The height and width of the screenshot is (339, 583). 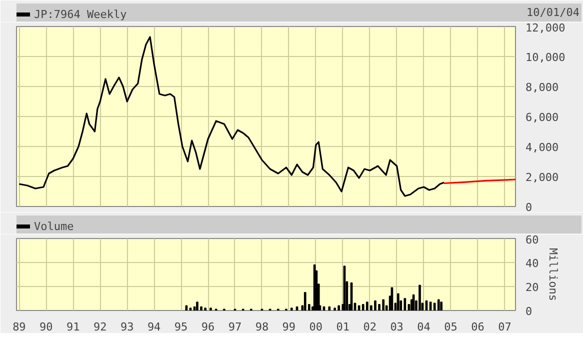 I want to click on y-axis-title: Millions, so click(x=553, y=274).